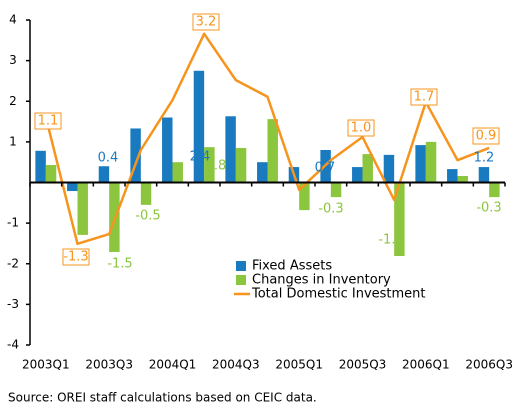  What do you see at coordinates (299, 365) in the screenshot?
I see `x-tick-label: 2005Q1` at bounding box center [299, 365].